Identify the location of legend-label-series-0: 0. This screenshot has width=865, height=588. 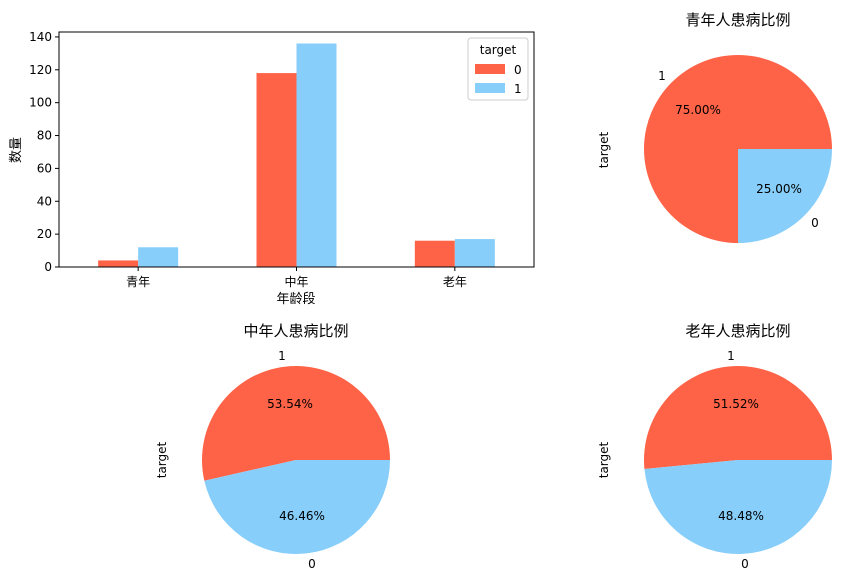
(518, 70).